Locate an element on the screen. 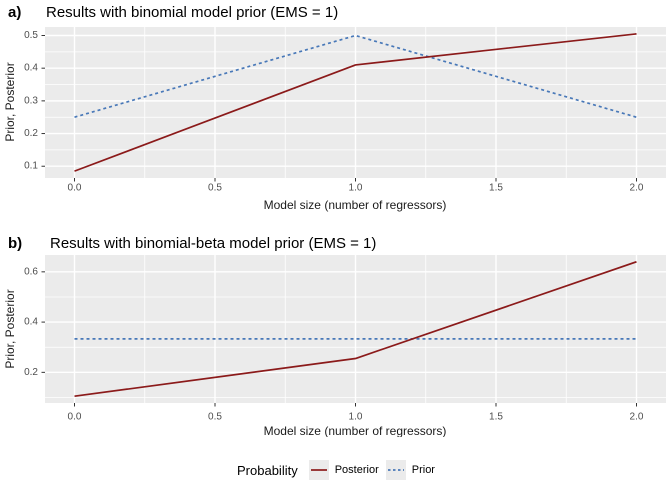 The height and width of the screenshot is (480, 672). legend-item-posterior: Posterior is located at coordinates (343, 470).